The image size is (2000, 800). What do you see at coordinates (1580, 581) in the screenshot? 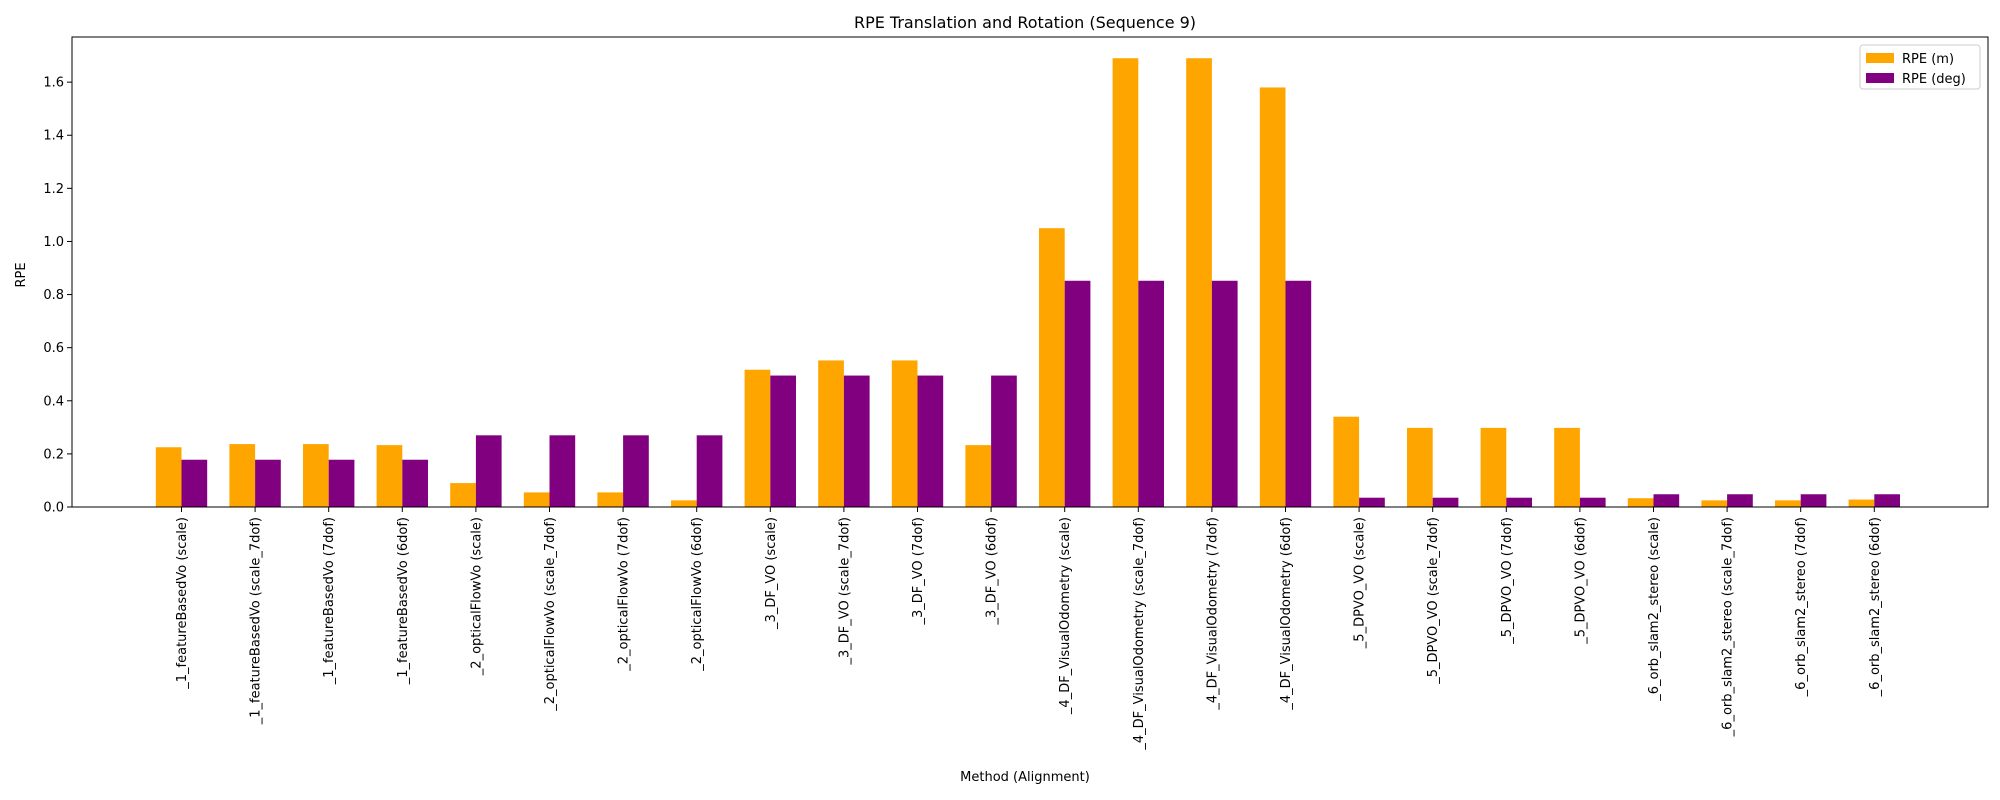
I see `x-tick-label: _5_DPVO_VO (6dof)` at bounding box center [1580, 581].